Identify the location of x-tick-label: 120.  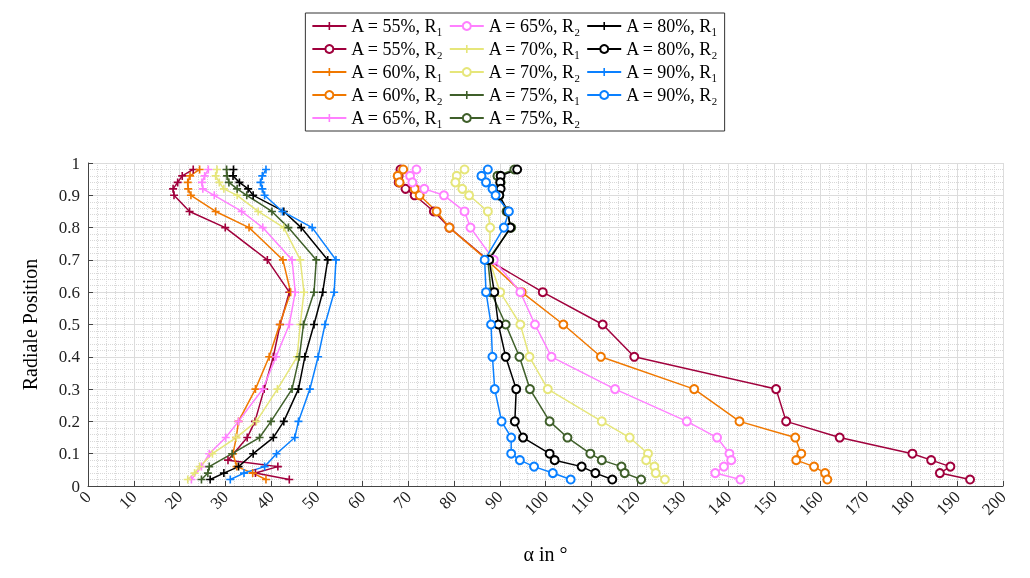
(628, 503).